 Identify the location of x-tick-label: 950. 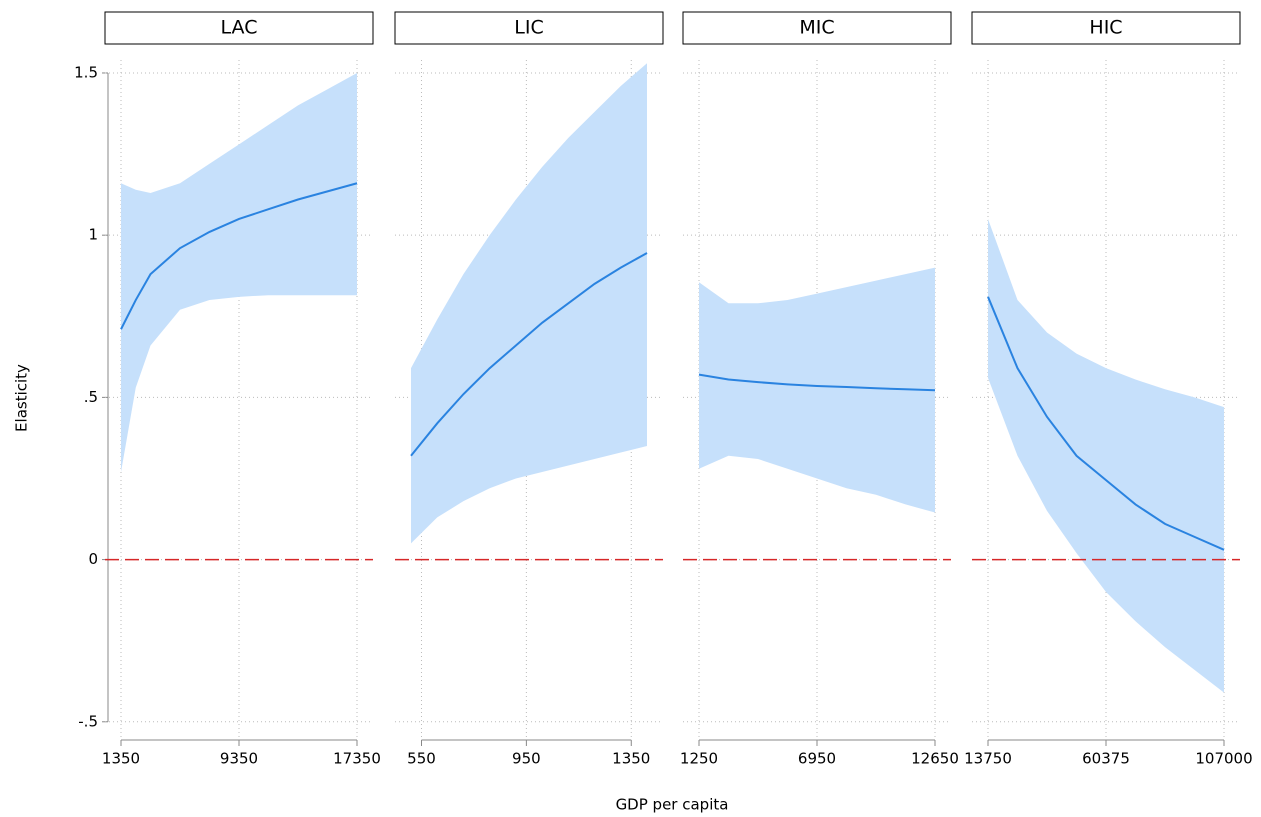
(526, 759).